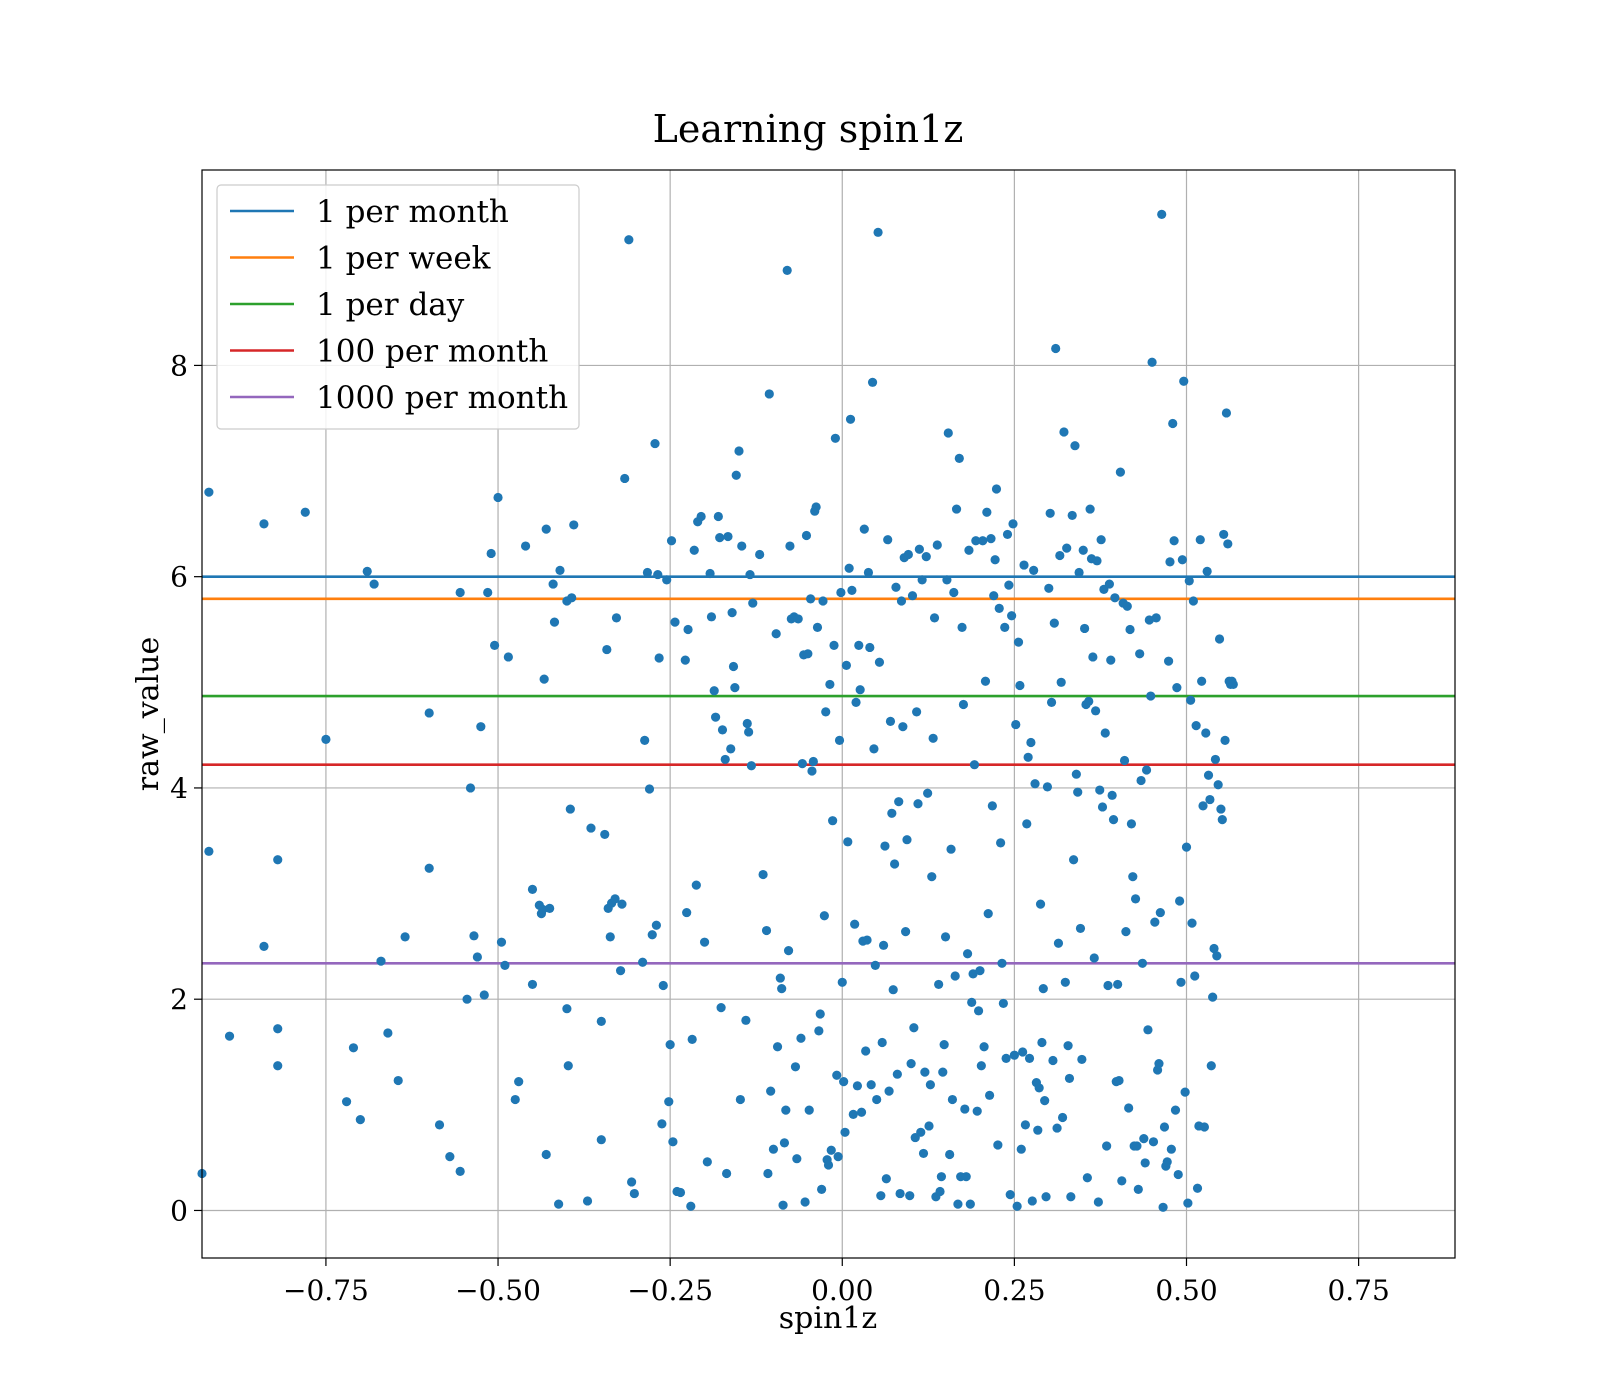 This screenshot has height=1400, width=1600. Describe the element at coordinates (179, 365) in the screenshot. I see `y-tick-label: 8` at that location.